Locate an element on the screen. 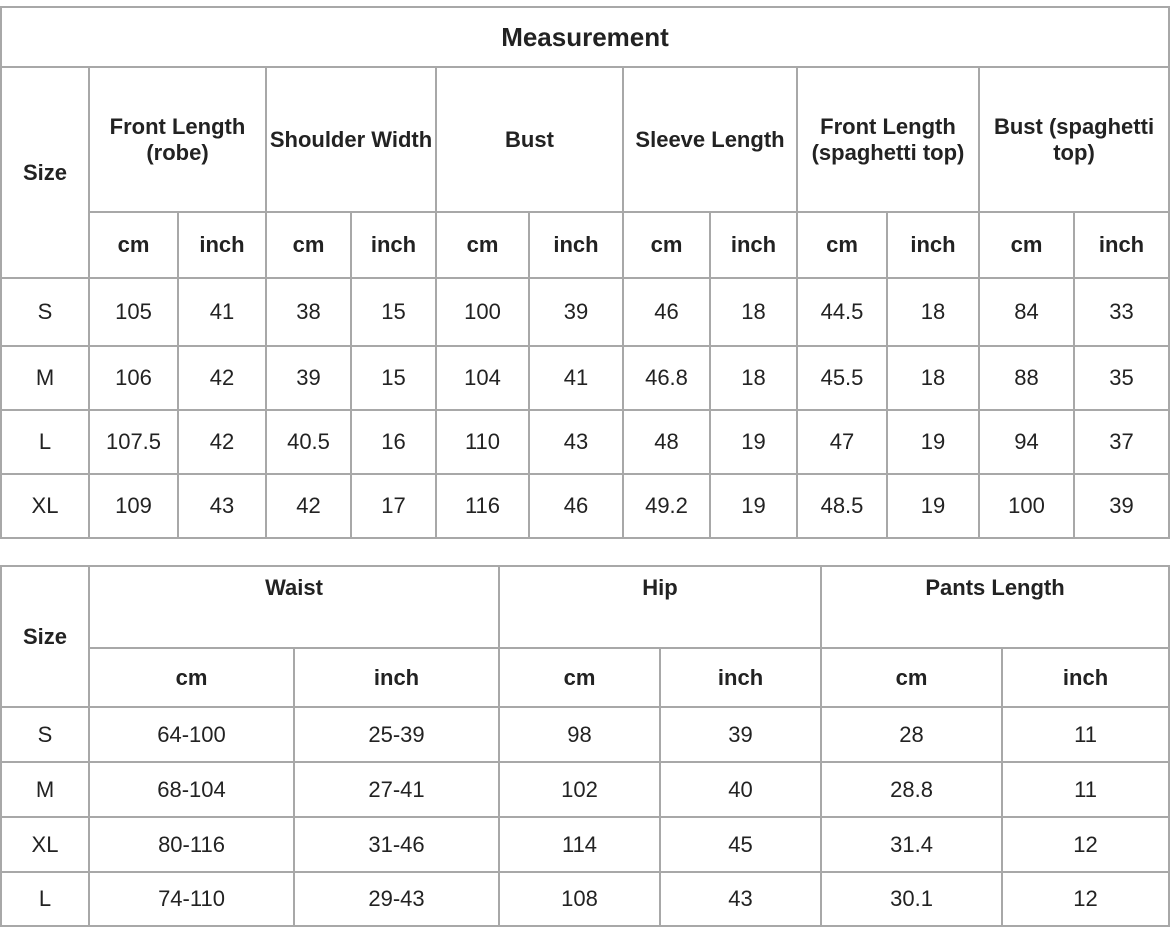 The width and height of the screenshot is (1170, 928). table-row: XL 80-116 31-46 114 45 31.4 12 is located at coordinates (585, 844).